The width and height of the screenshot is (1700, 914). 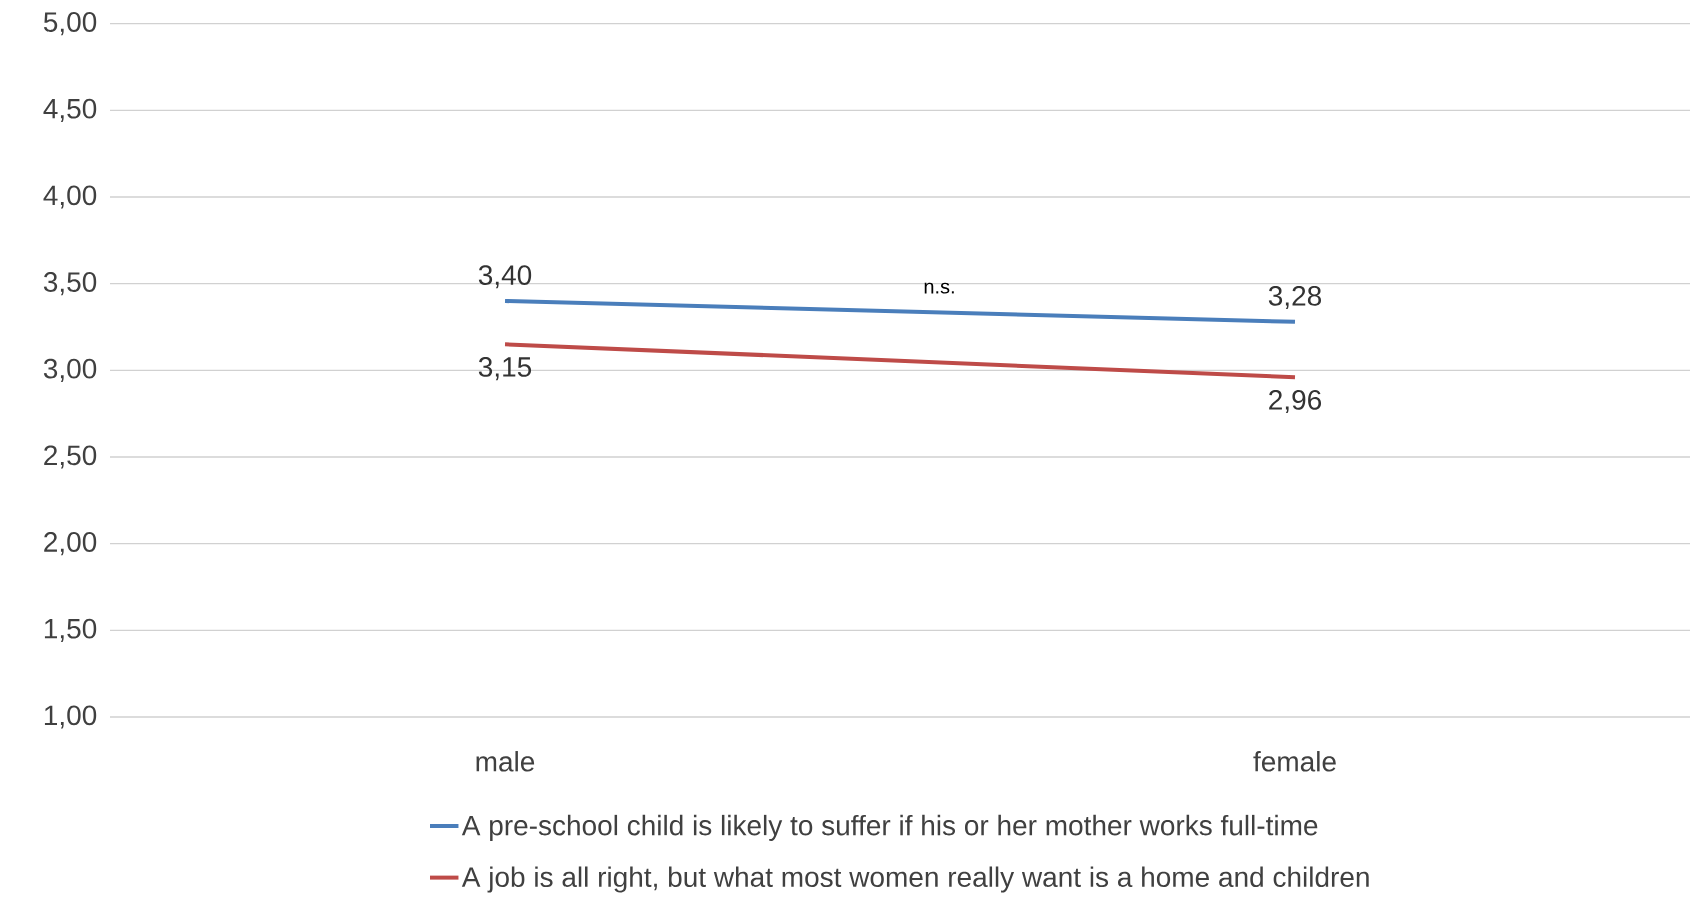 What do you see at coordinates (70, 717) in the screenshot?
I see `y-tick-label: 1,00` at bounding box center [70, 717].